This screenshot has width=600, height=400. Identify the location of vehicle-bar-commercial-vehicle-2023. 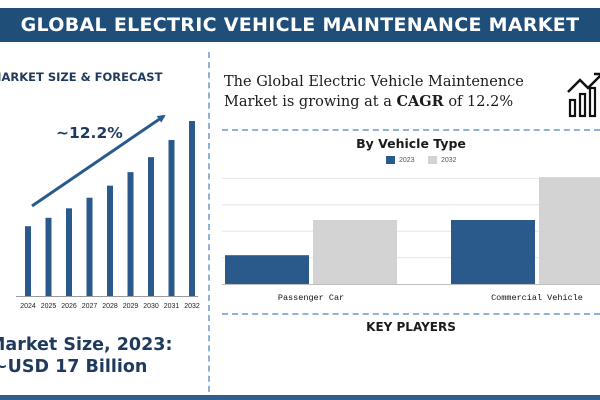
(493, 252).